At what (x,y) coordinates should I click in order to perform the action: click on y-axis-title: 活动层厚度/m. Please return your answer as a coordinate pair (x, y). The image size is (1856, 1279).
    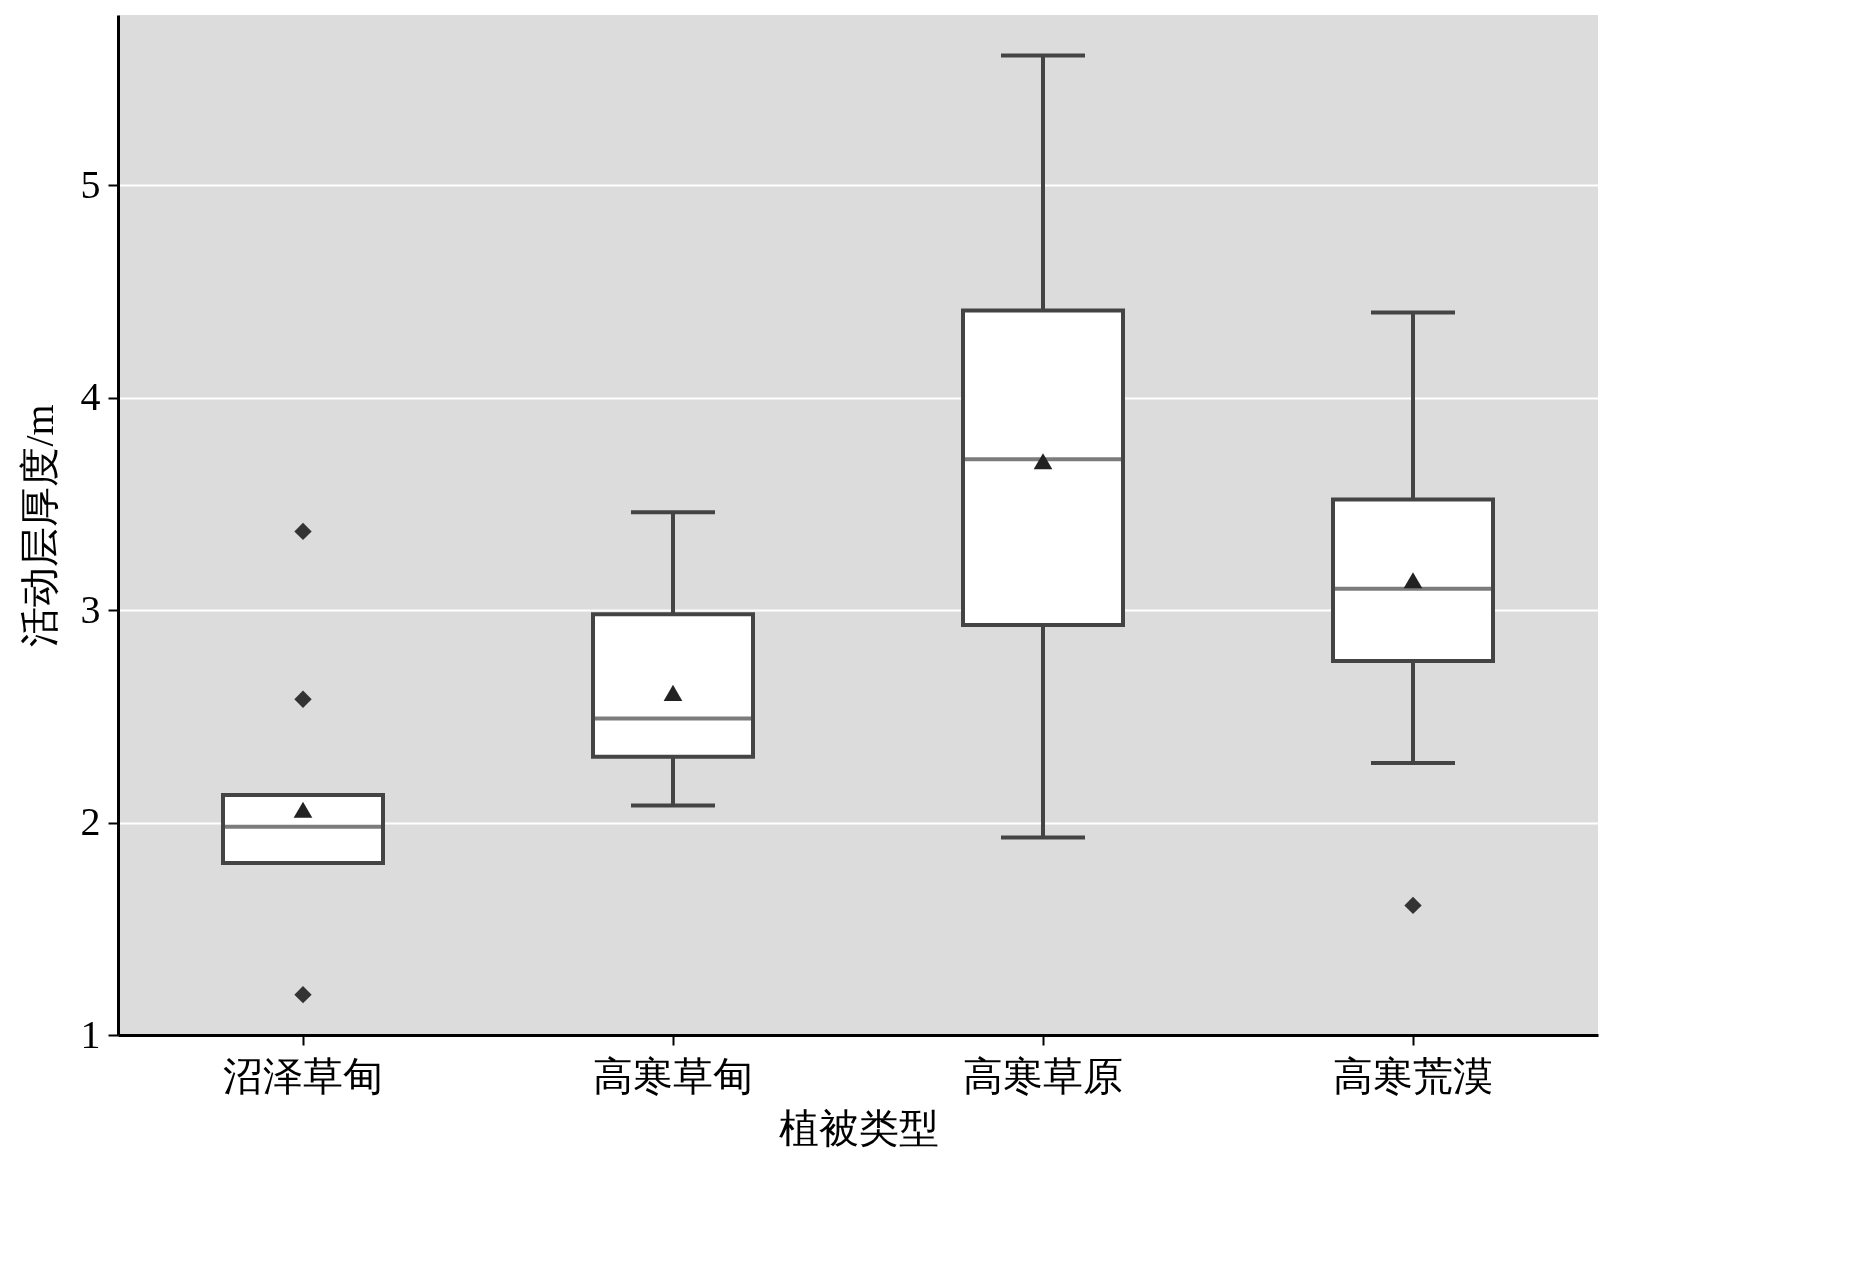
    Looking at the image, I should click on (39, 525).